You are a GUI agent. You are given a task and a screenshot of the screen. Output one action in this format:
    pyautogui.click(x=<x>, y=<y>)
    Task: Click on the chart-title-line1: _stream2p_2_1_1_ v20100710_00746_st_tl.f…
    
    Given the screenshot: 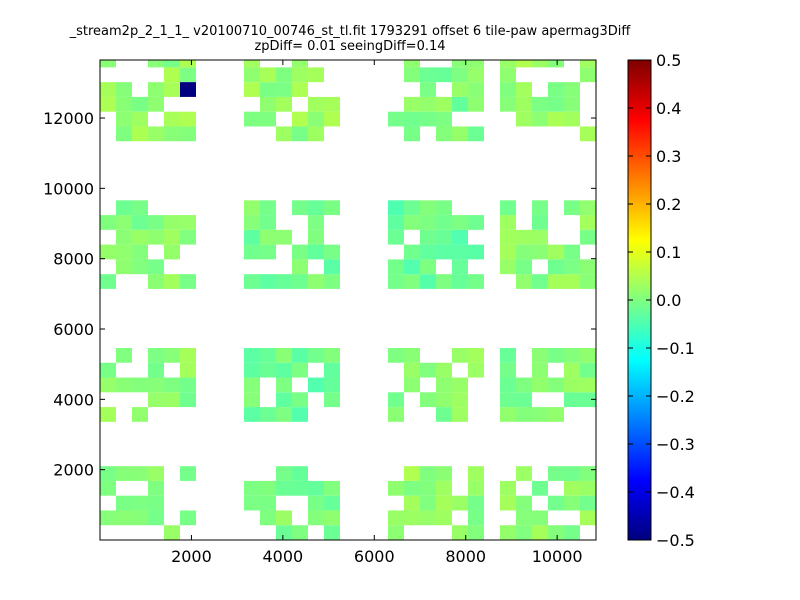 What is the action you would take?
    pyautogui.click(x=350, y=31)
    